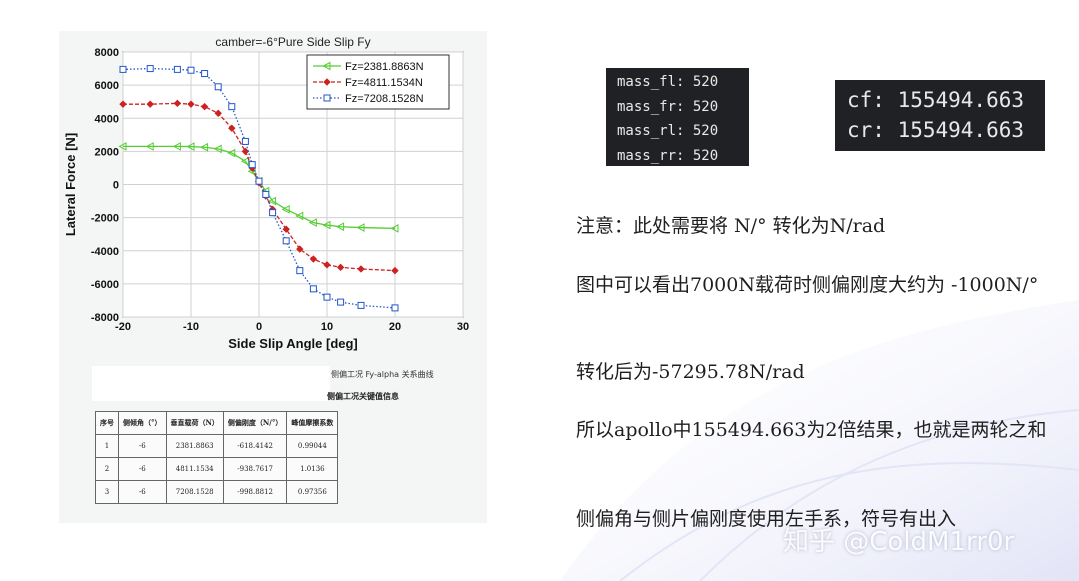  I want to click on x-tick-label: 0, so click(259, 327).